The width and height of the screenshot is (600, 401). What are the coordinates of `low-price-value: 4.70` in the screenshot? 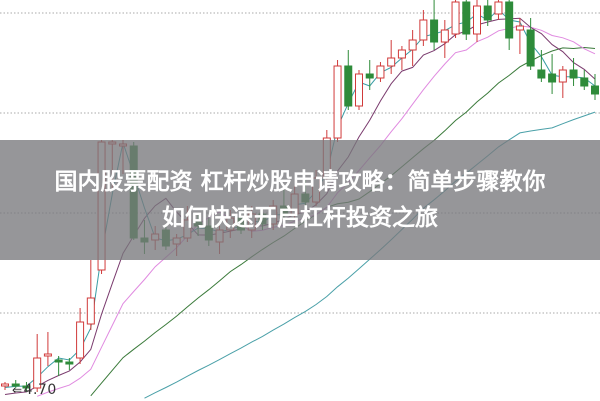 It's located at (40, 390).